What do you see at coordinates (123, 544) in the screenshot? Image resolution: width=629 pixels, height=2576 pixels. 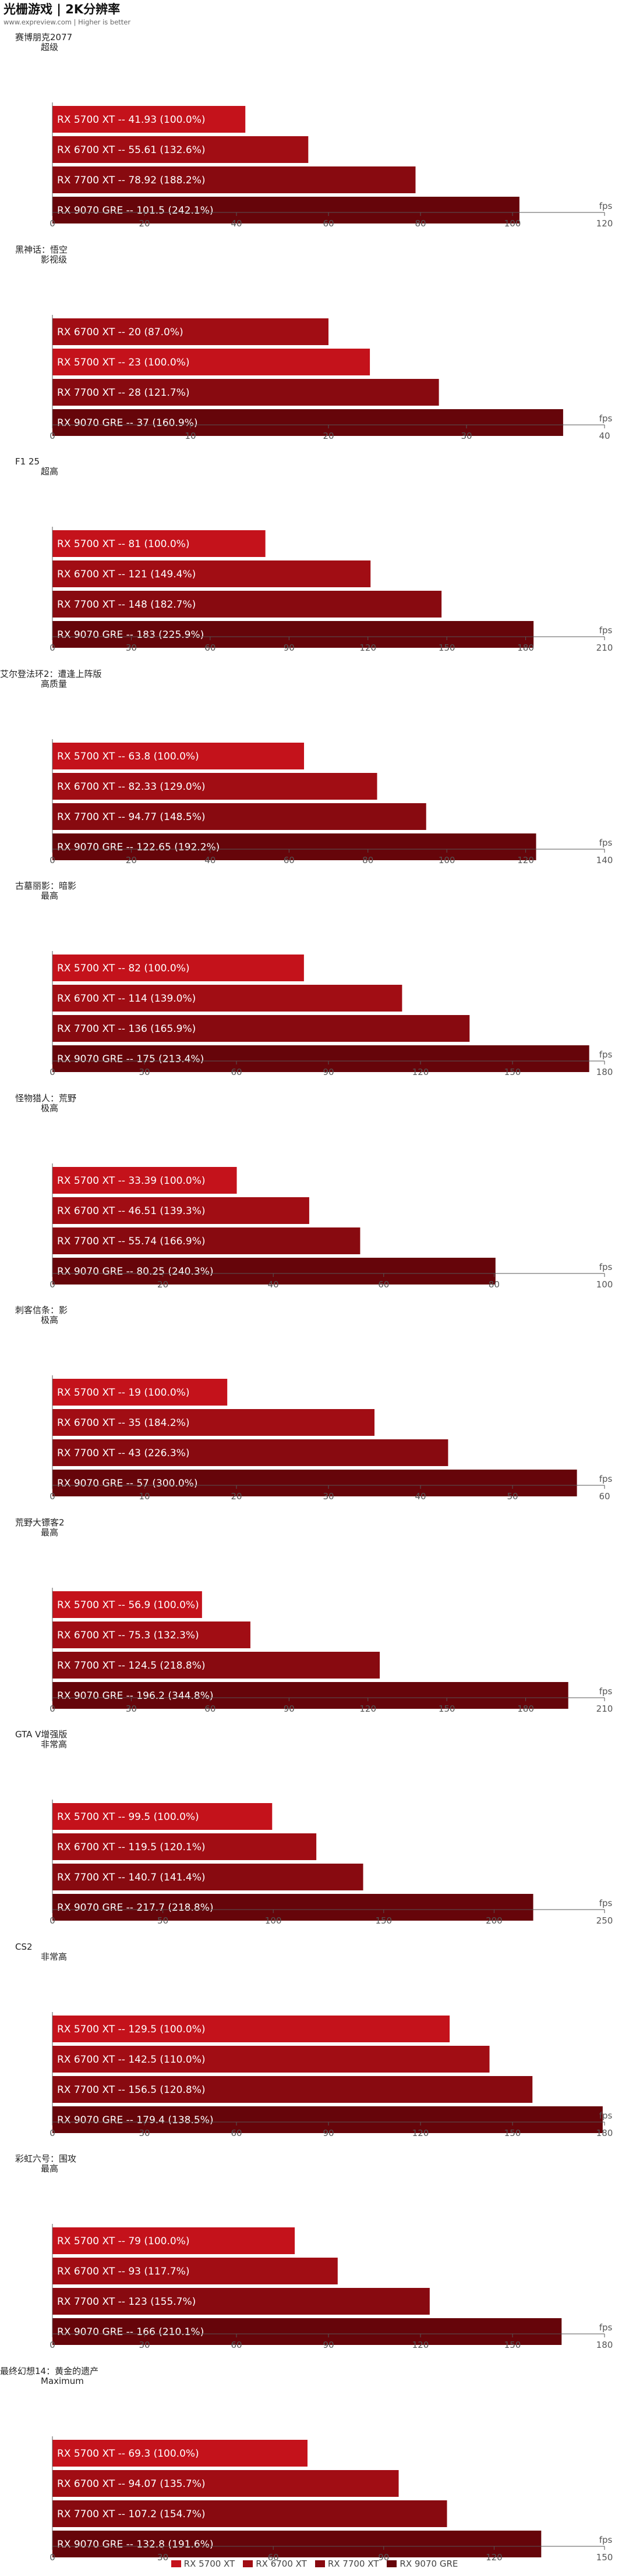 I see `bar-label: RX 5700 XT -- 81 (100.0%)` at bounding box center [123, 544].